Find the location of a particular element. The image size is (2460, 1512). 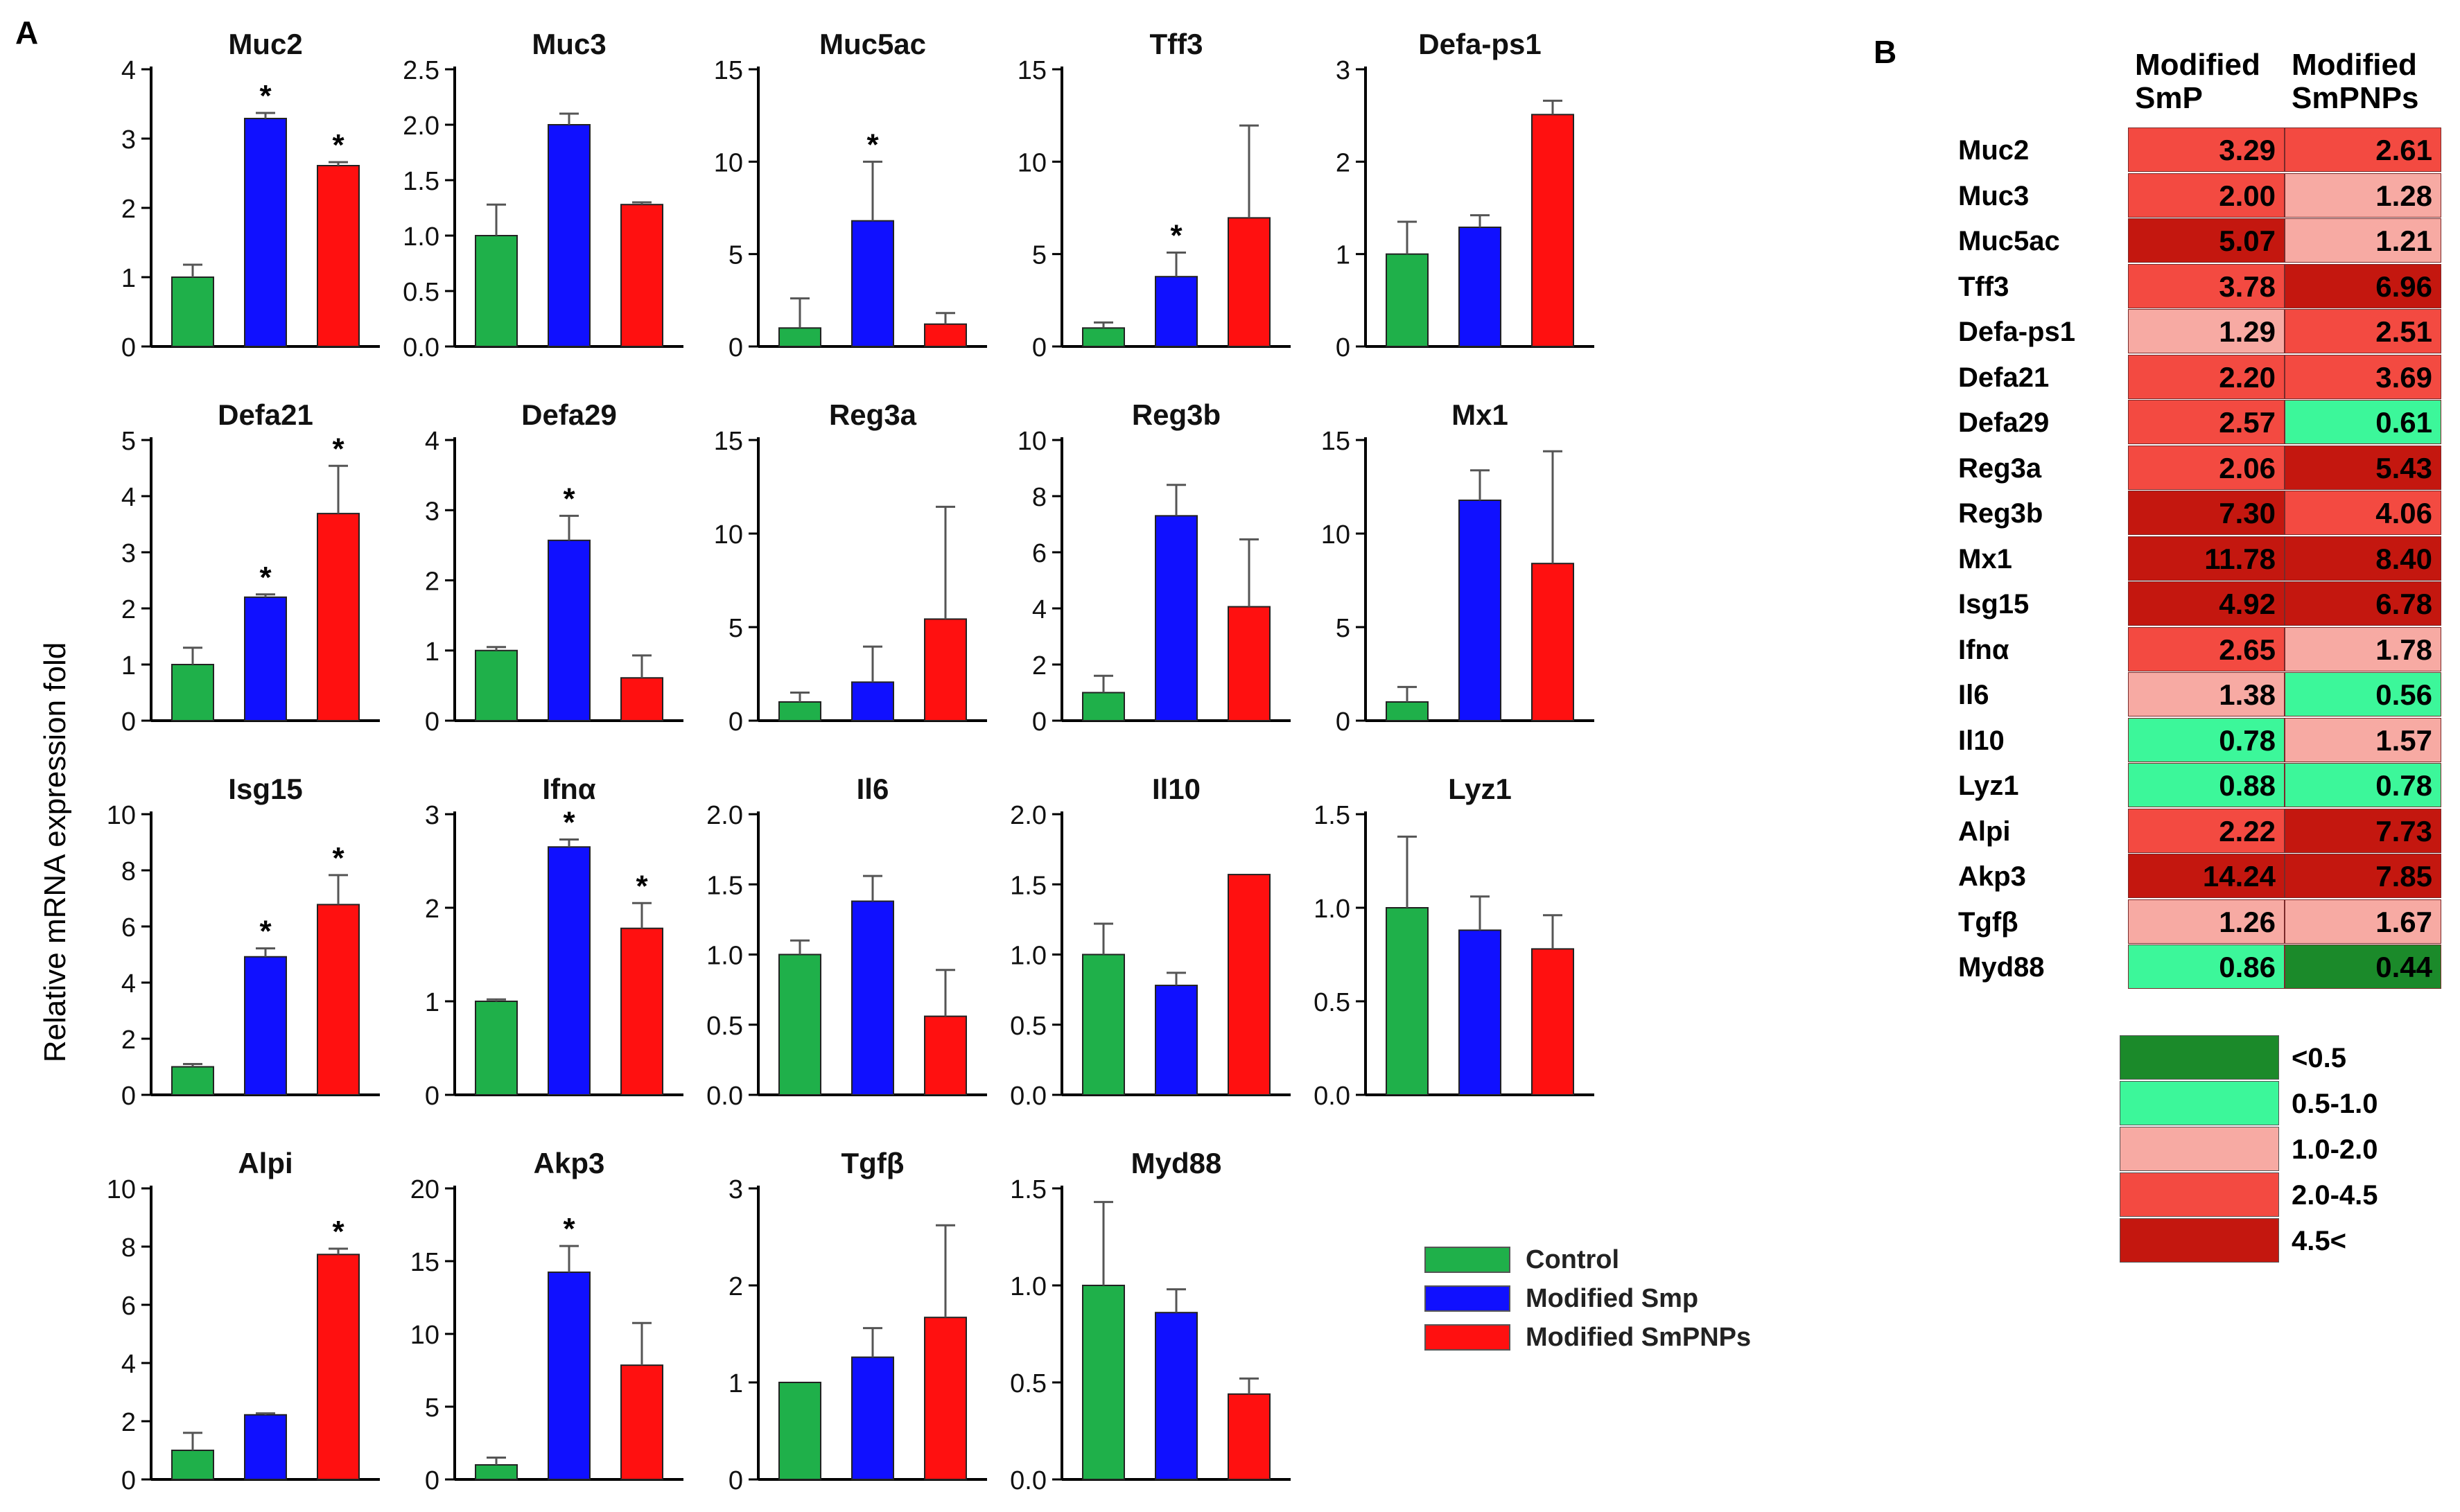

heatmap-cell: 2.22 is located at coordinates (2206, 830).